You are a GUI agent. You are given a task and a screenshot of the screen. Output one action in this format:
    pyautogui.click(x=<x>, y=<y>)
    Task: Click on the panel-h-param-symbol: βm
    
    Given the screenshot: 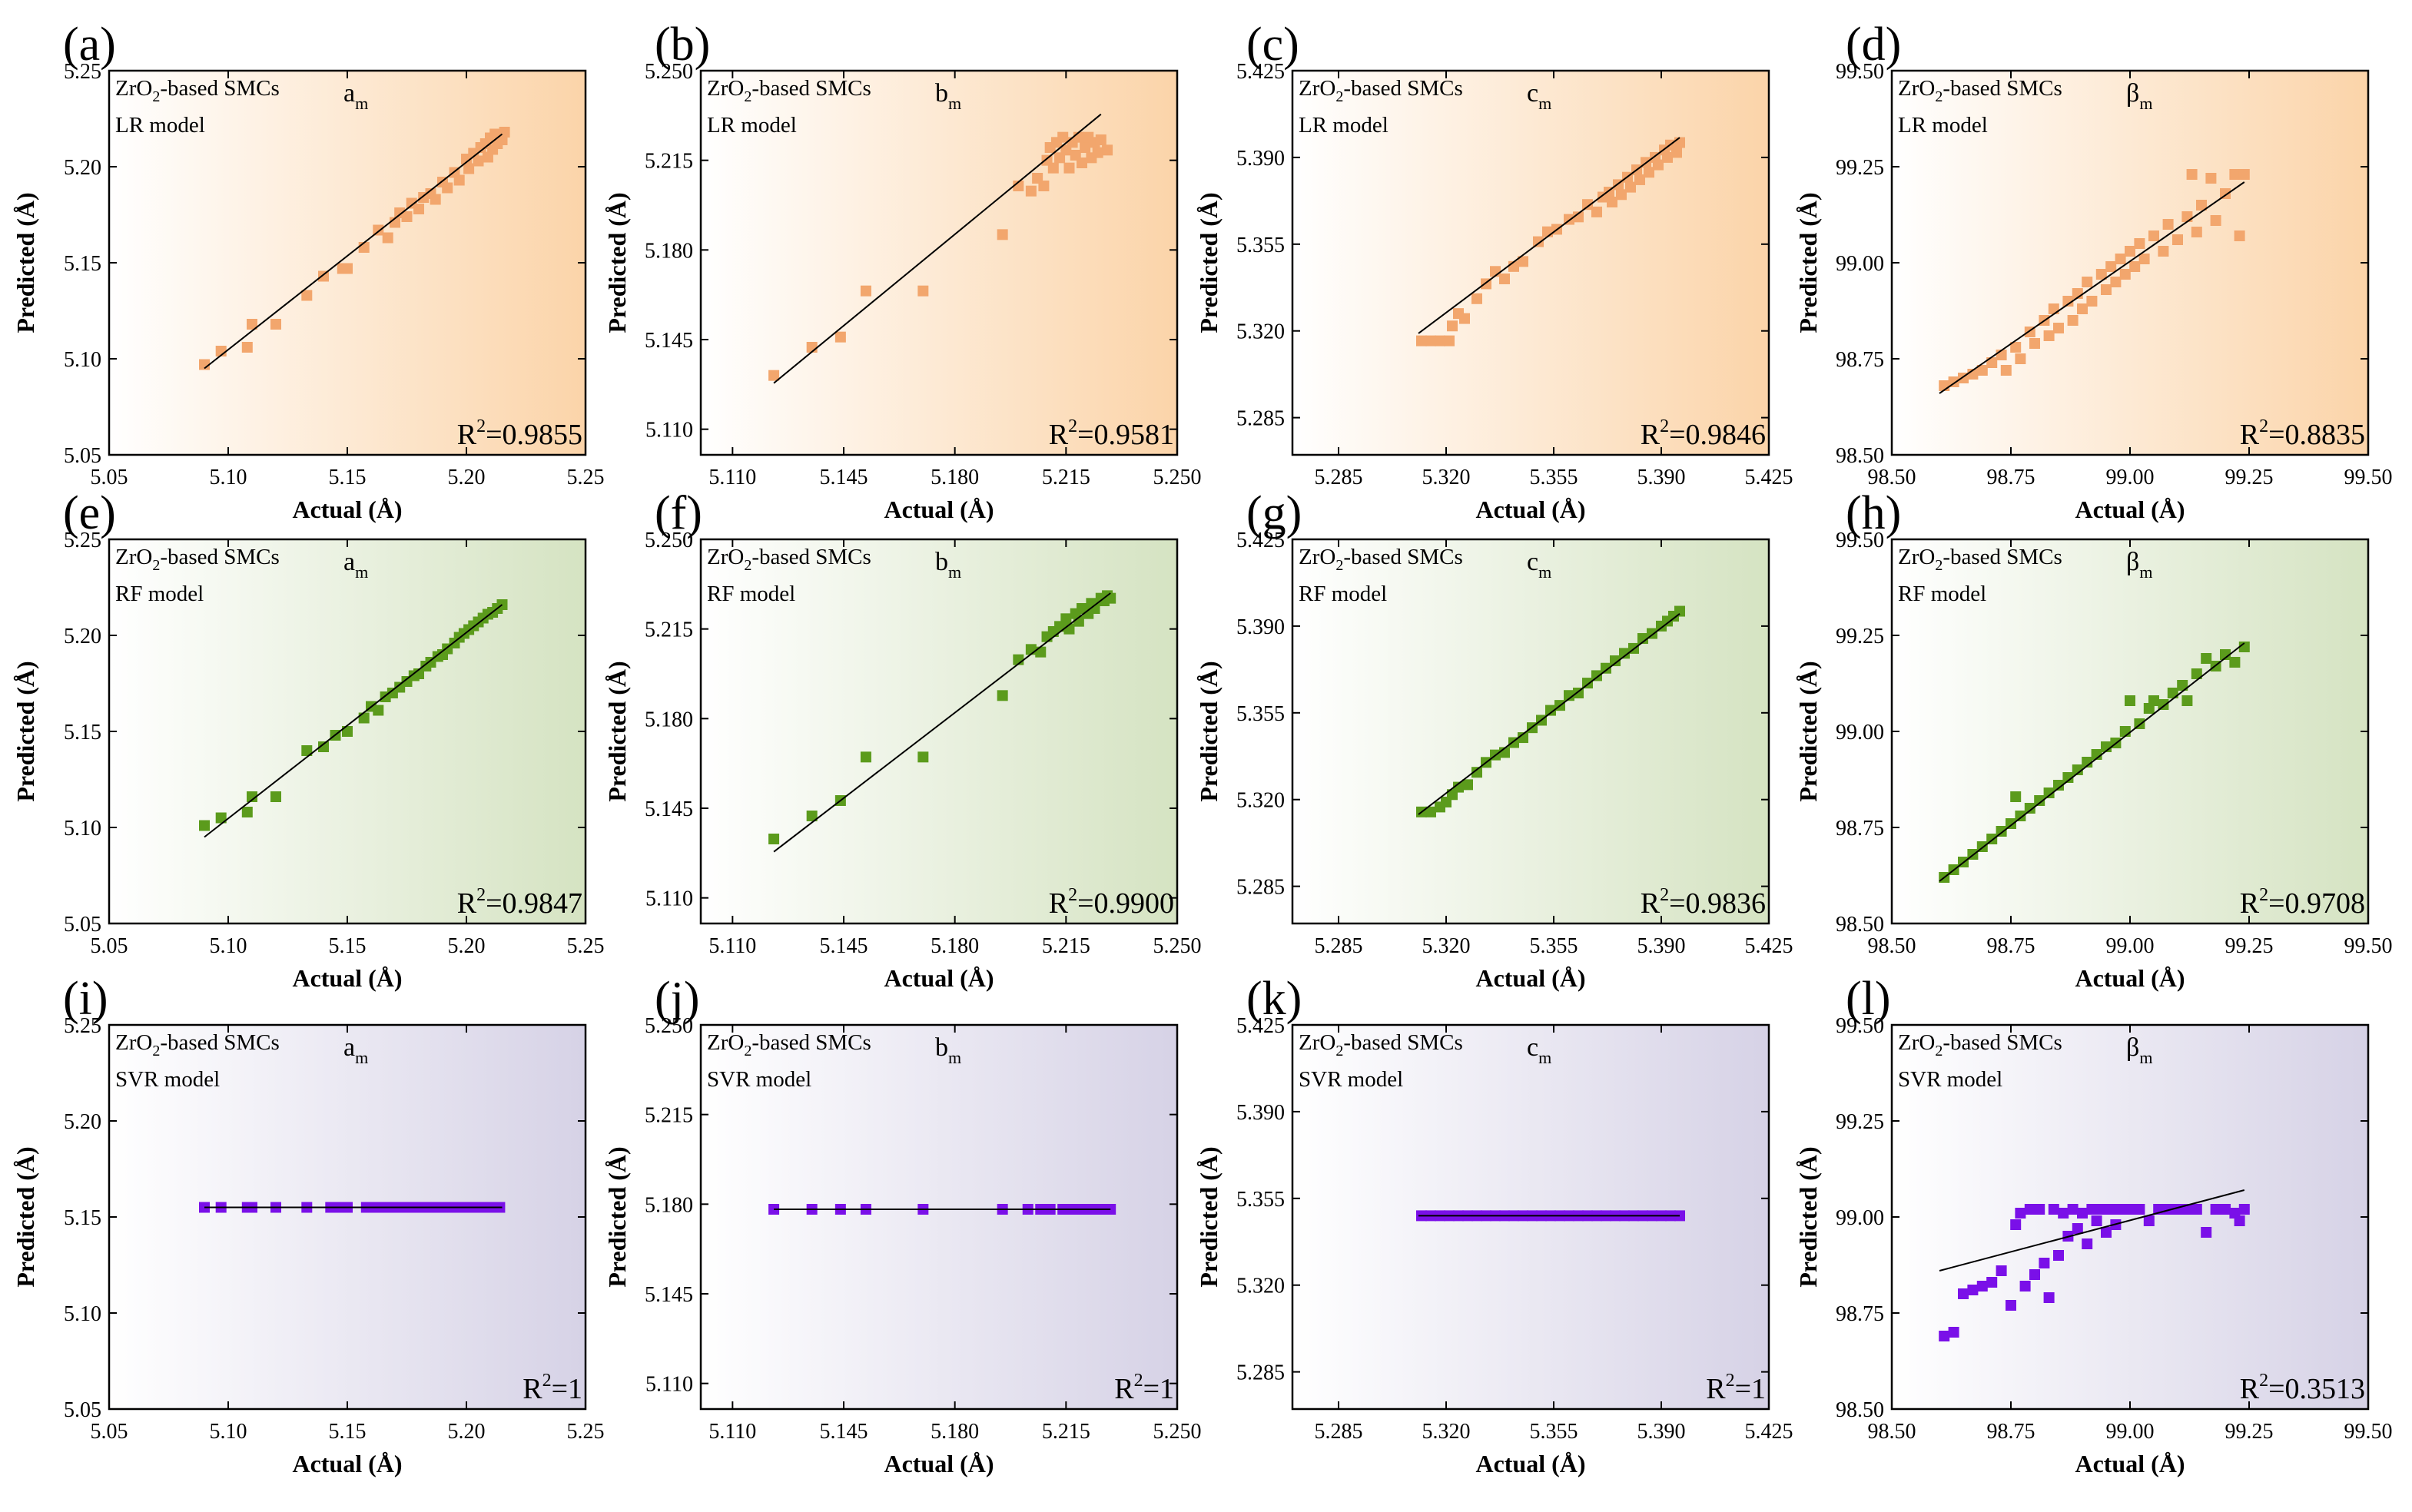 What is the action you would take?
    pyautogui.click(x=2139, y=565)
    